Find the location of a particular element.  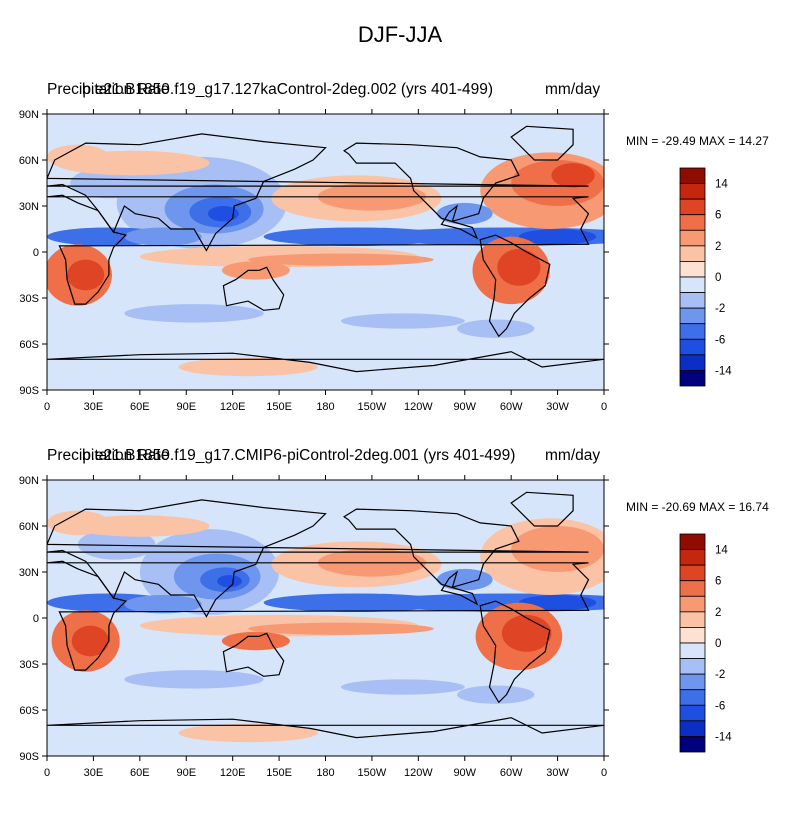

x-tick-label: 60E is located at coordinates (140, 773).